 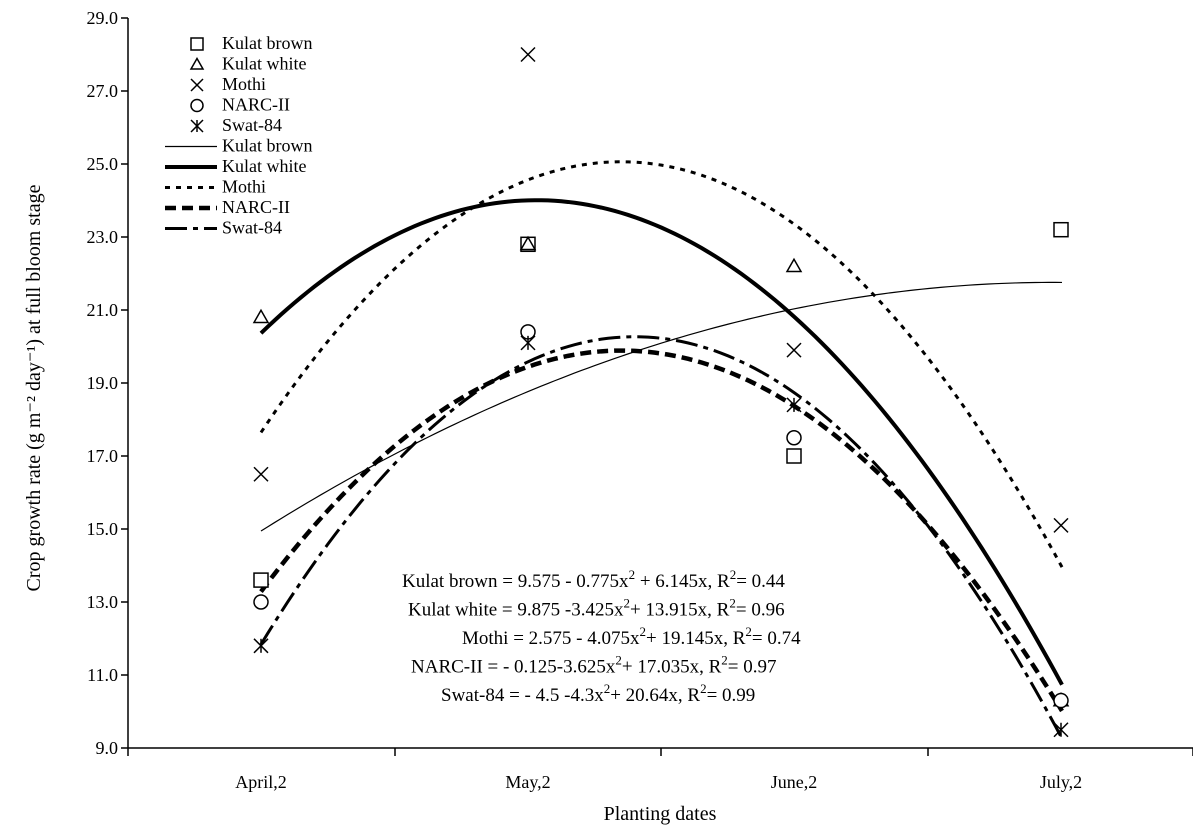 I want to click on x-tick-label: July,2, so click(x=1061, y=782).